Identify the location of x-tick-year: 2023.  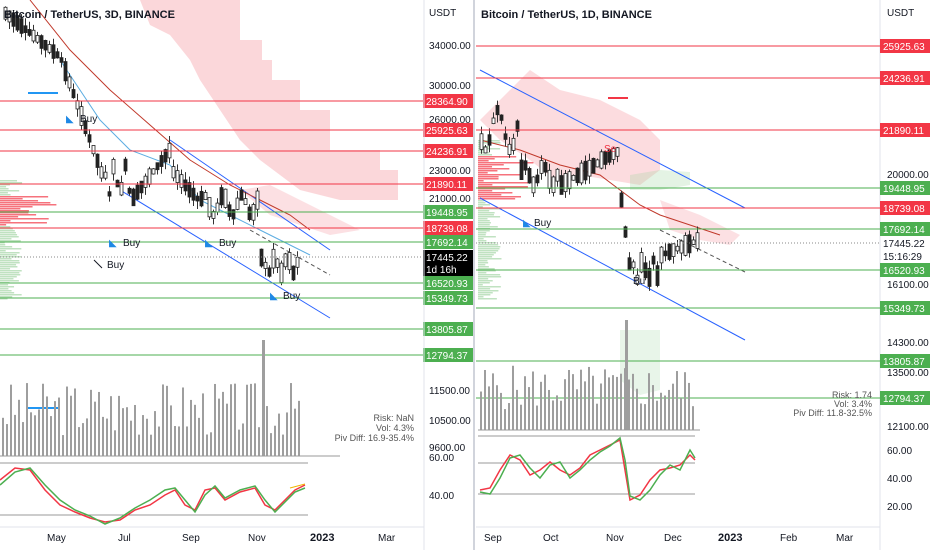
(730, 538).